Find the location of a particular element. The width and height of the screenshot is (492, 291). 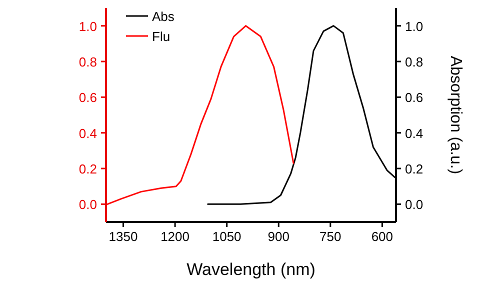

y2-tick-label: 0.8 is located at coordinates (414, 62).